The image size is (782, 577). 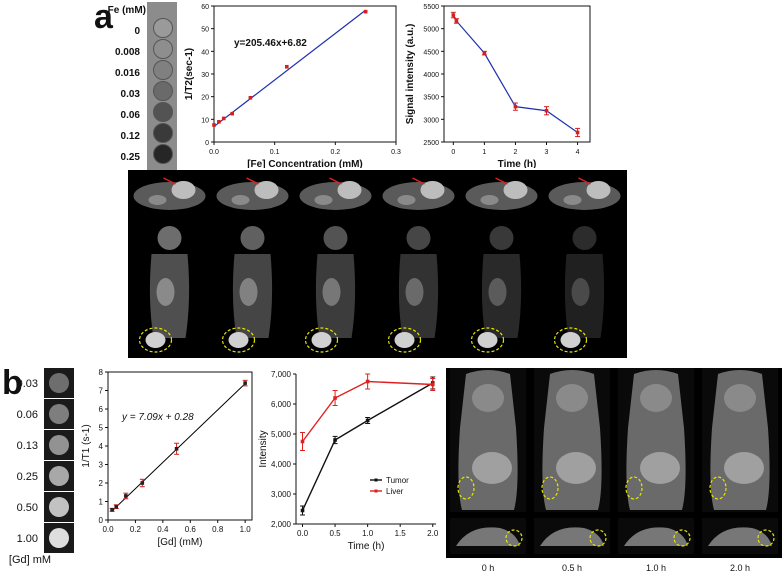 What do you see at coordinates (281, 434) in the screenshot?
I see `y-tick-label: 5,000` at bounding box center [281, 434].